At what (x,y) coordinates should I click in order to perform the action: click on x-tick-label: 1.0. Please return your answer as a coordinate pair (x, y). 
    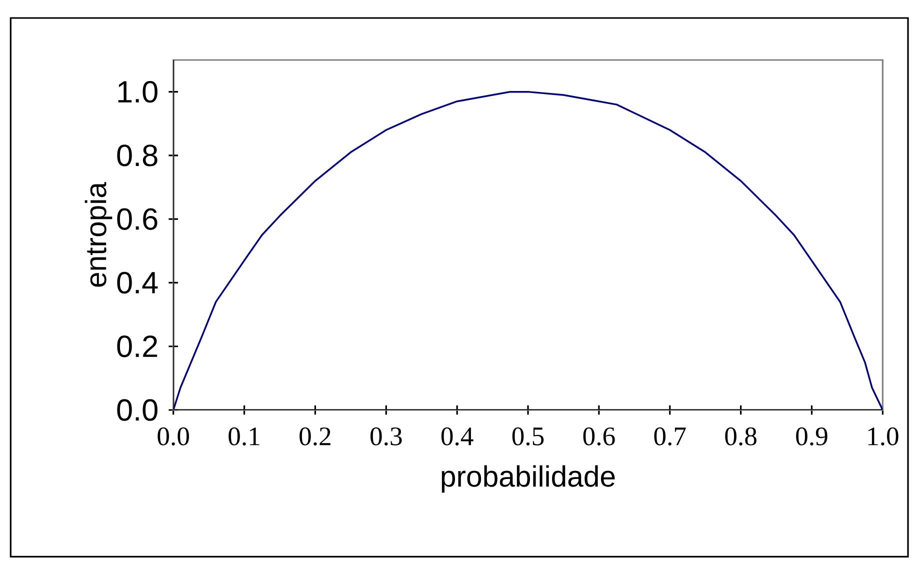
    Looking at the image, I should click on (883, 436).